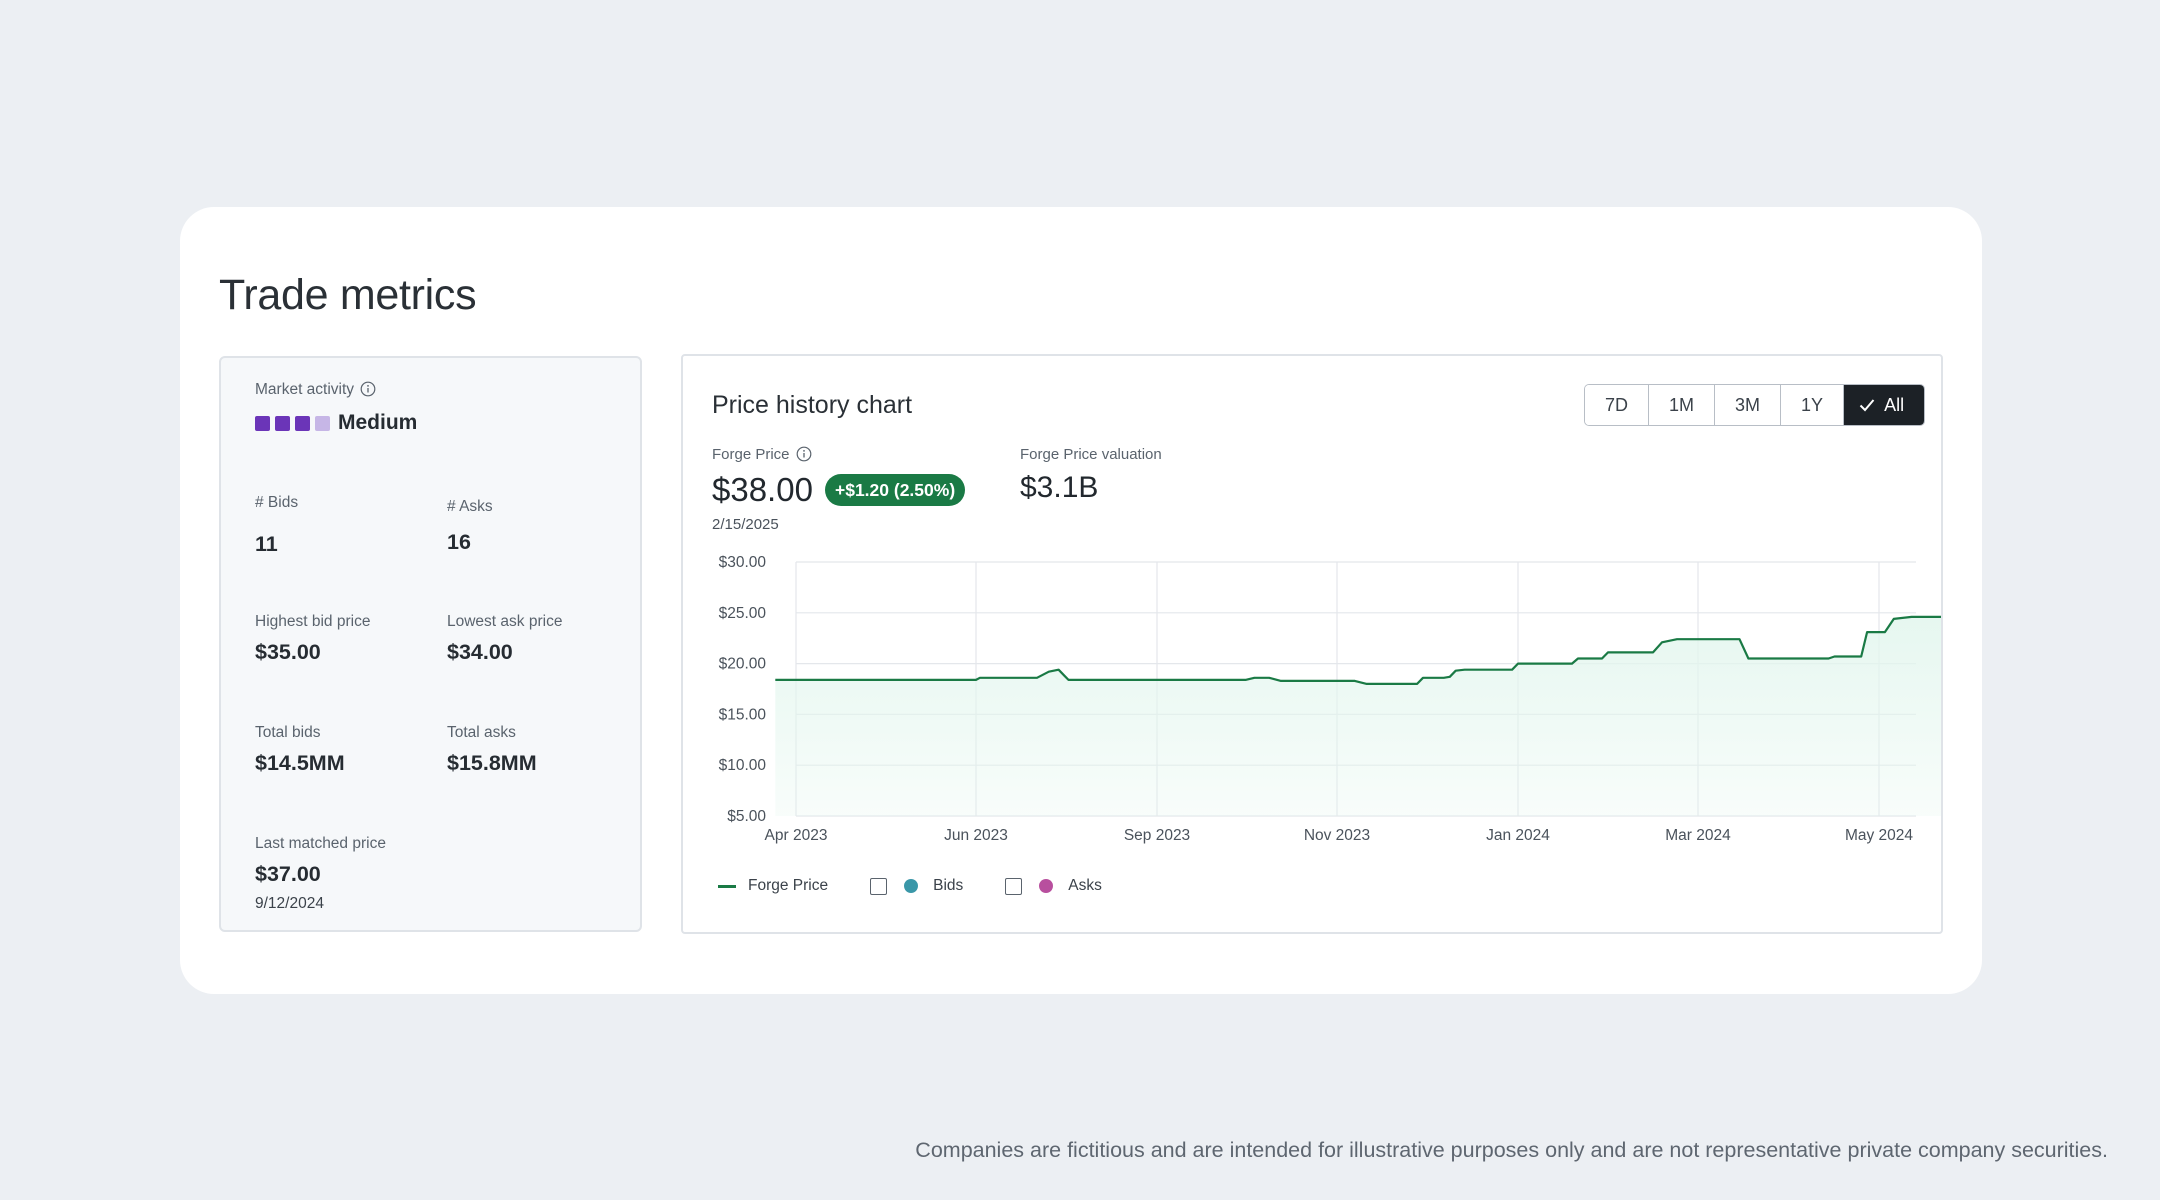 The height and width of the screenshot is (1200, 2160). I want to click on x-tick-label: Jun 2023, so click(976, 835).